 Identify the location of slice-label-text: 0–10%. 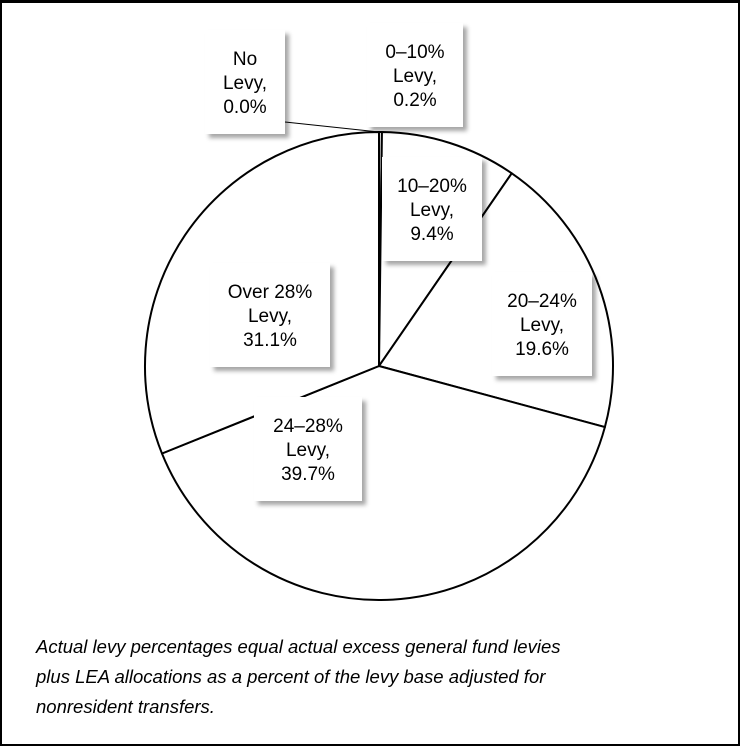
(414, 52).